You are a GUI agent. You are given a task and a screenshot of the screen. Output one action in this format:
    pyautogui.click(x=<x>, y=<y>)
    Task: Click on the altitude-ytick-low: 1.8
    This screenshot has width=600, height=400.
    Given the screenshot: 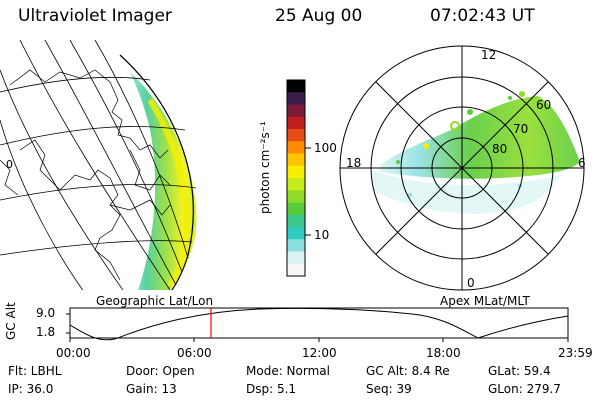 What is the action you would take?
    pyautogui.click(x=46, y=332)
    